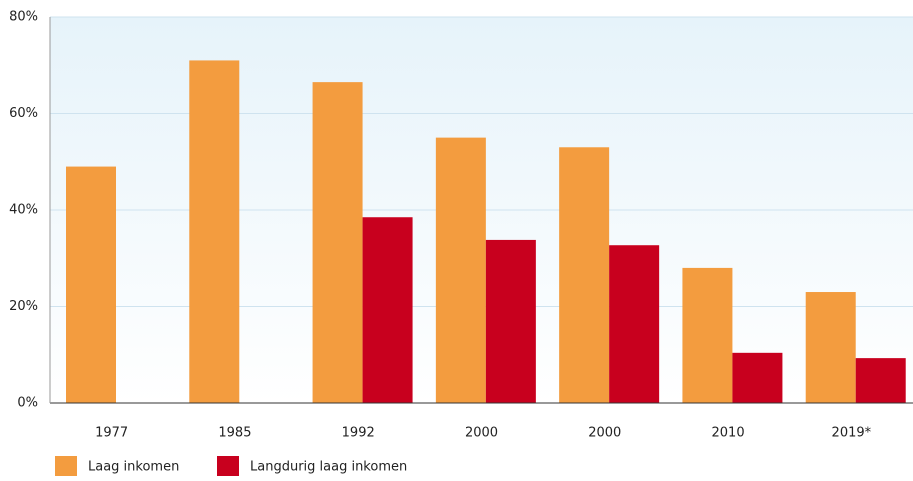  What do you see at coordinates (358, 433) in the screenshot?
I see `x-tick-label: 1992` at bounding box center [358, 433].